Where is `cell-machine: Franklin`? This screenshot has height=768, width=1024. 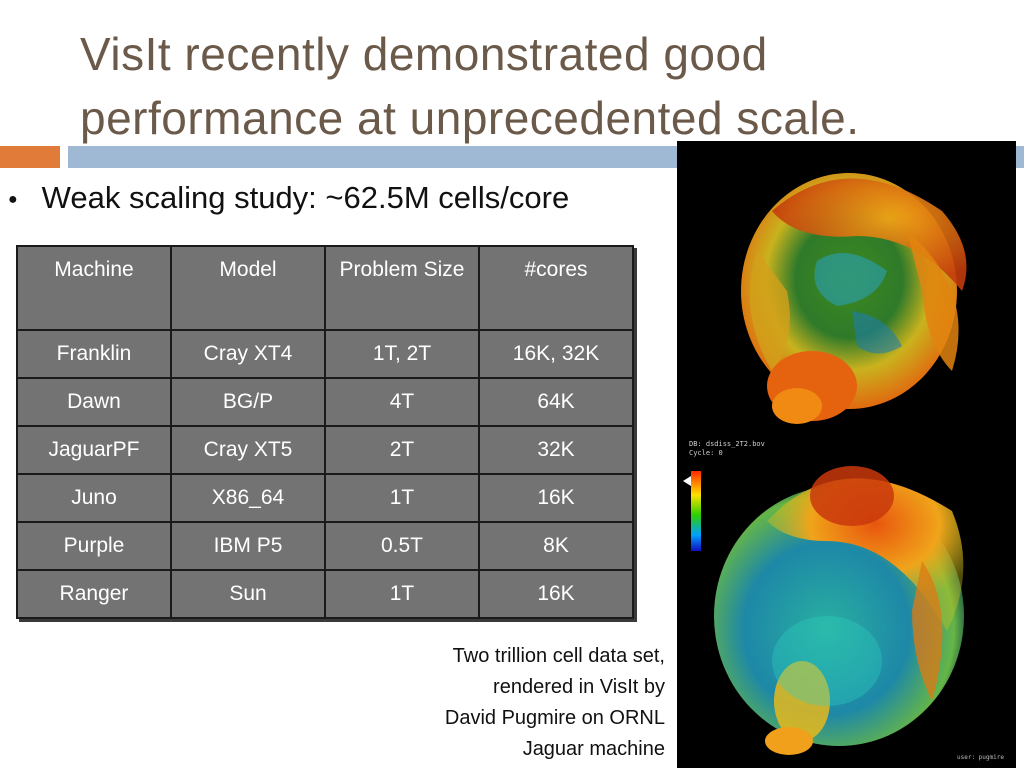
cell-machine: Franklin is located at coordinates (94, 354).